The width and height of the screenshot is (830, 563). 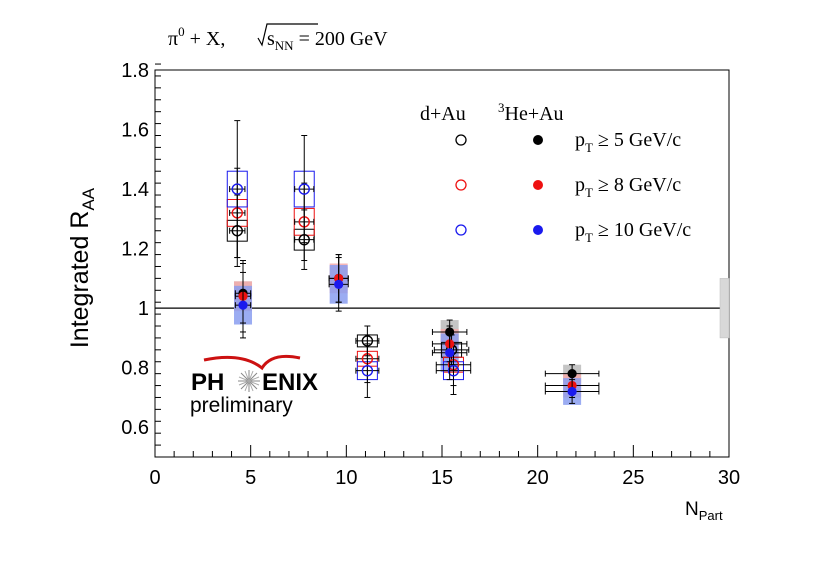 What do you see at coordinates (443, 114) in the screenshot?
I see `legend-header-dau: d+Au` at bounding box center [443, 114].